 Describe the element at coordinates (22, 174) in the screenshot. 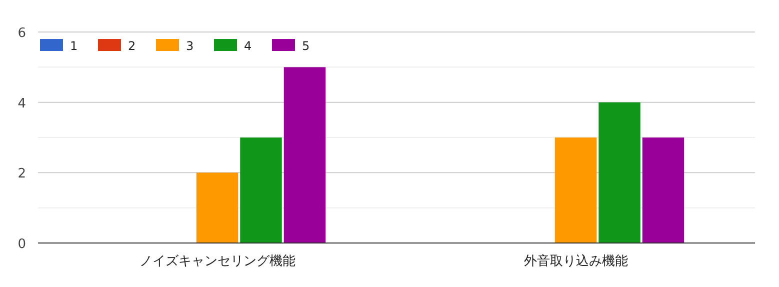

I see `y-tick-label: 2` at that location.